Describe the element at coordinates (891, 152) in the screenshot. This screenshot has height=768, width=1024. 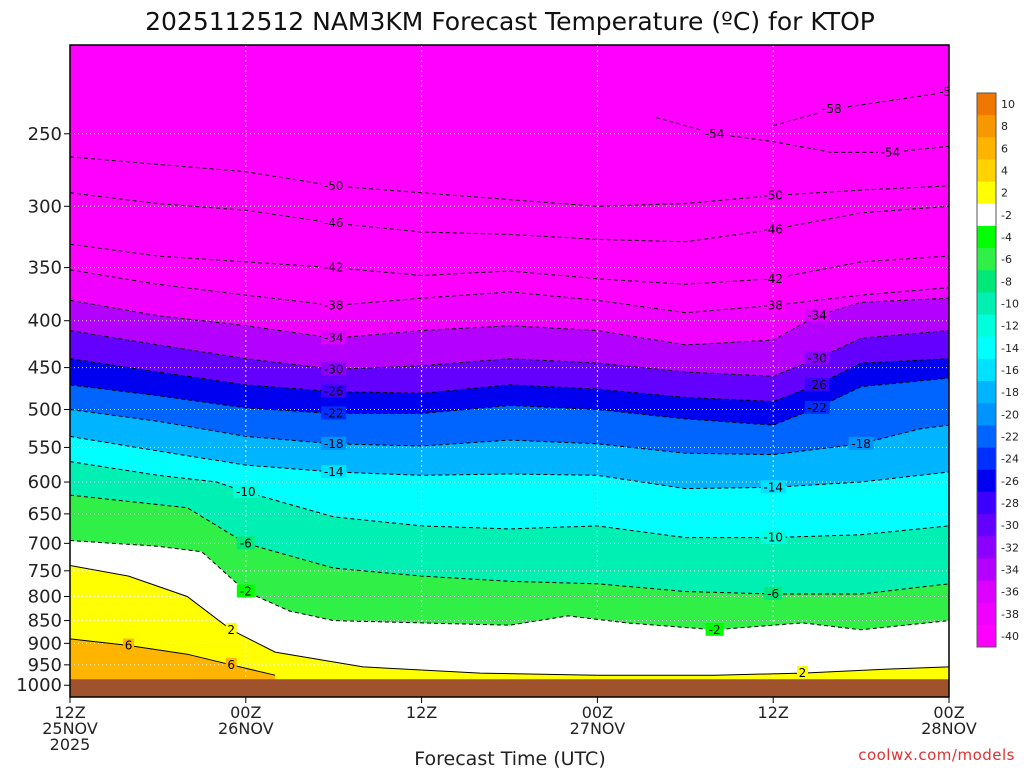
I see `isotherm-label--54-1: -54` at that location.